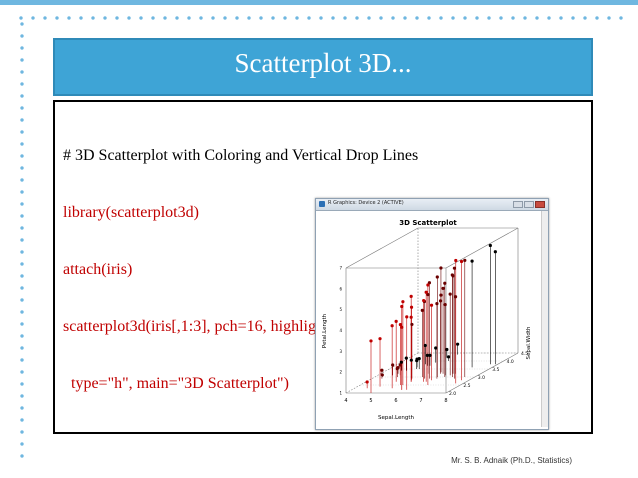 The image size is (638, 478). Describe the element at coordinates (340, 393) in the screenshot. I see `z-tick-label: 1` at that location.